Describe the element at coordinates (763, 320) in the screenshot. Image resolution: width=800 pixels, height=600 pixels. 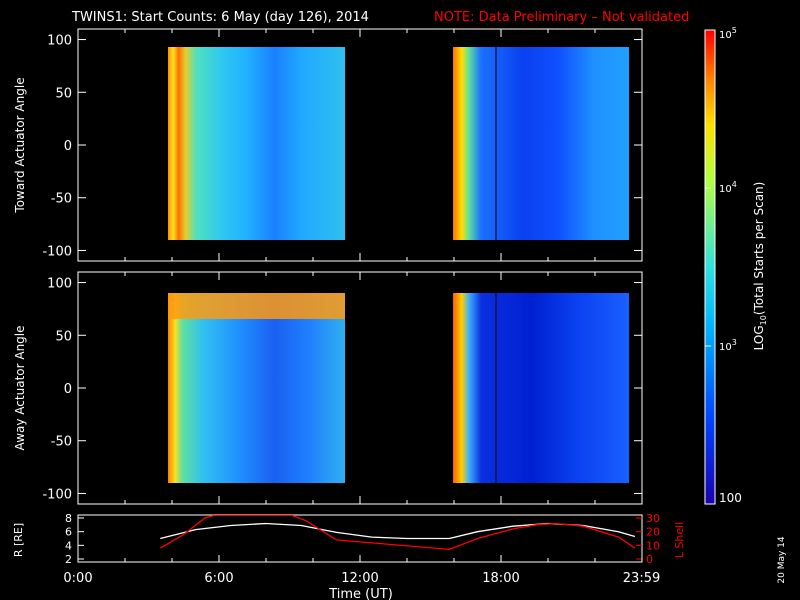
I see `colorbar-label-sub: 10` at that location.